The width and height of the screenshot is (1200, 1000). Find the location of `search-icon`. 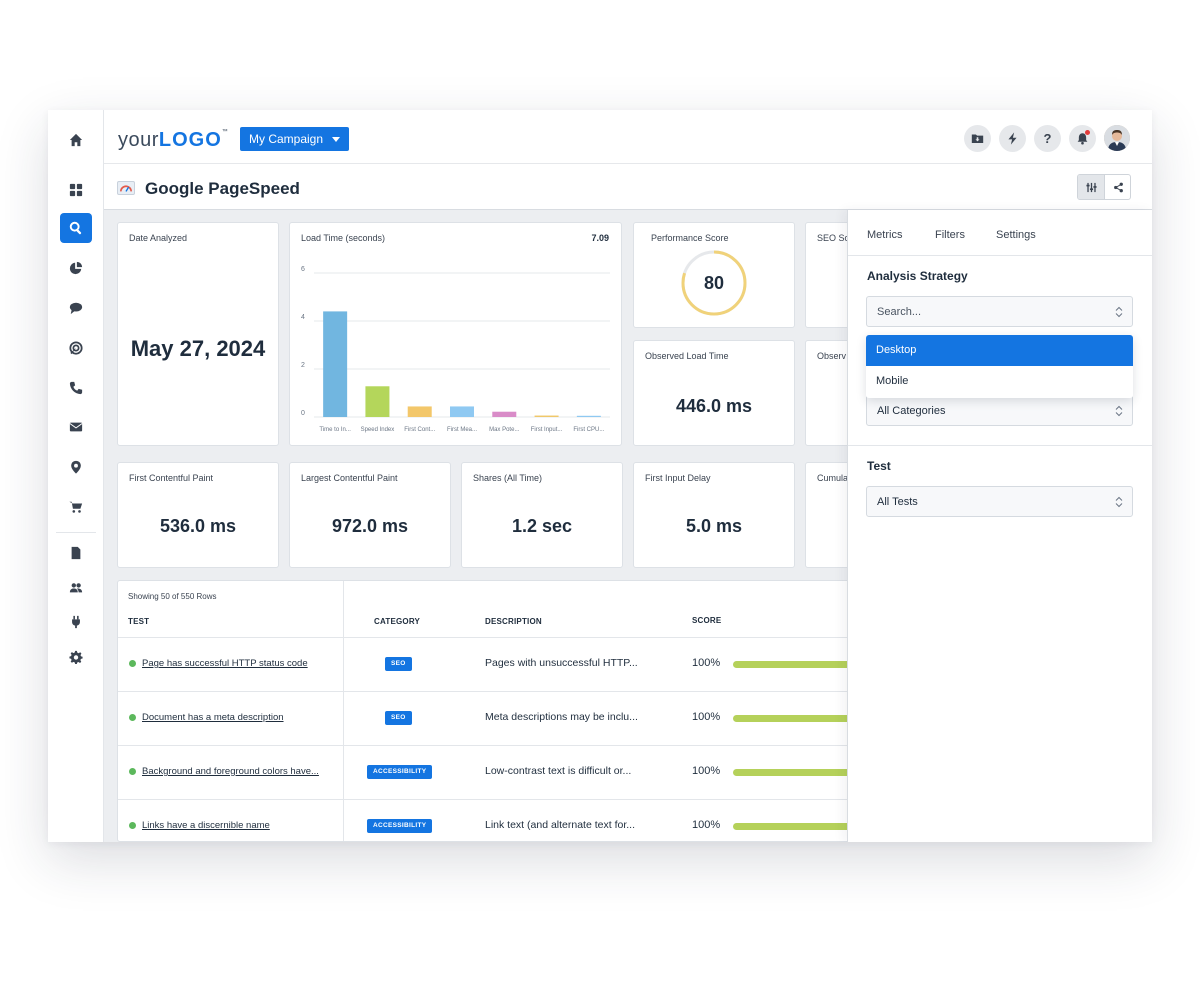

search-icon is located at coordinates (76, 228).